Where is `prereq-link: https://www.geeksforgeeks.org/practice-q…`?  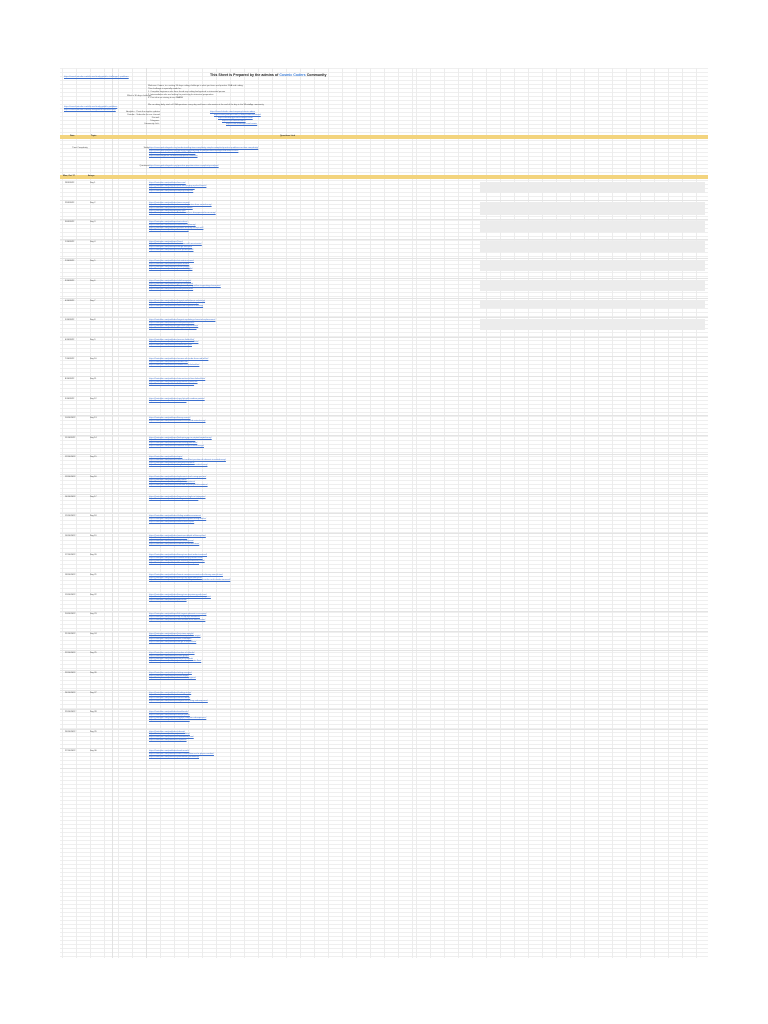
prereq-link: https://www.geeksforgeeks.org/practice-q… is located at coordinates (184, 166).